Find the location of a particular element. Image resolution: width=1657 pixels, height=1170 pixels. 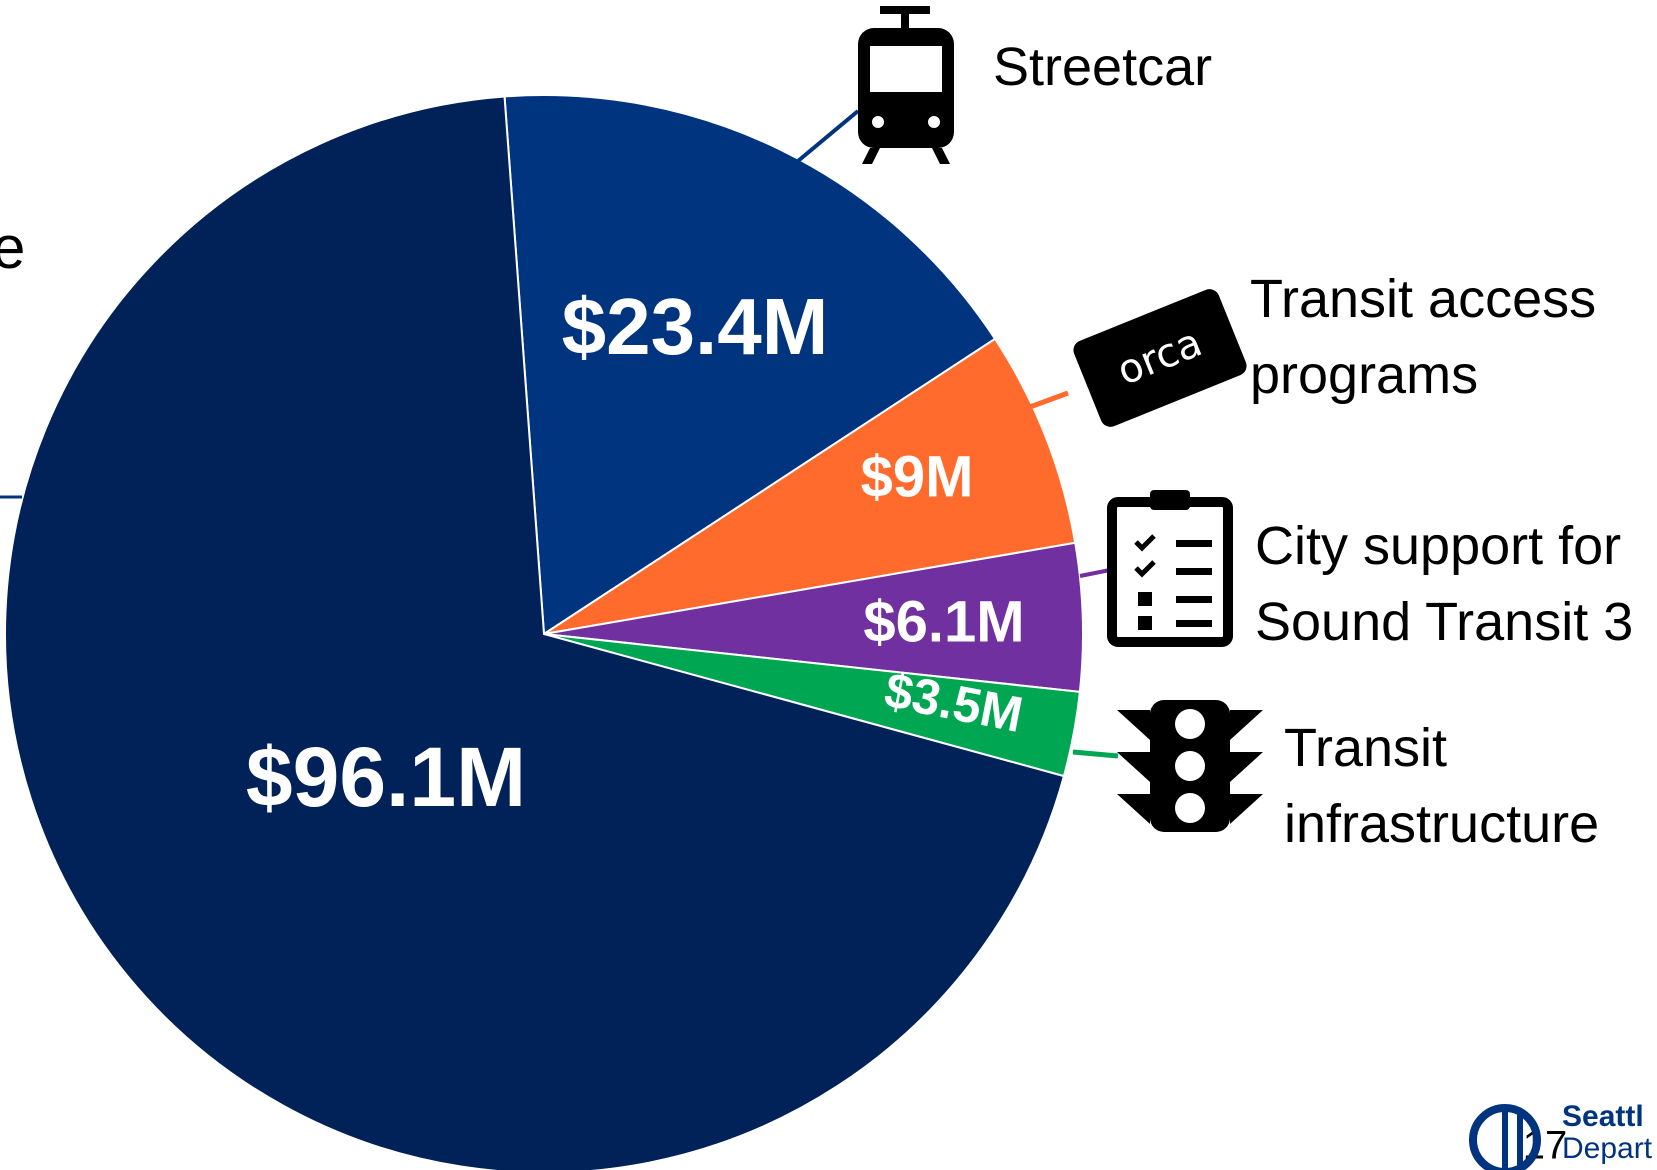

category-label: Transit access programs is located at coordinates (1423, 337).